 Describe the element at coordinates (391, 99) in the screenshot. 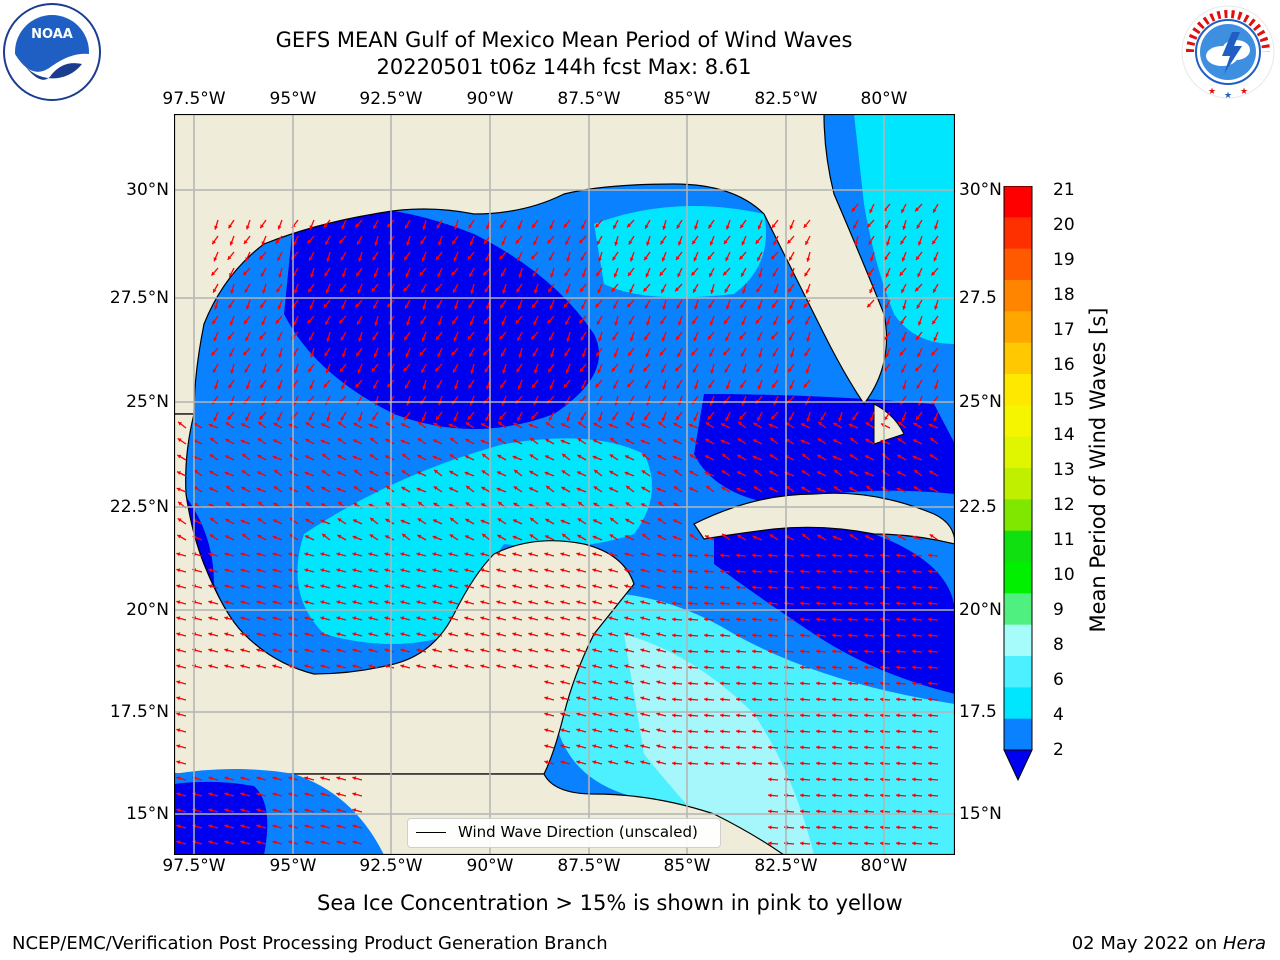

I see `lon-tick-top: 92.5°W` at that location.